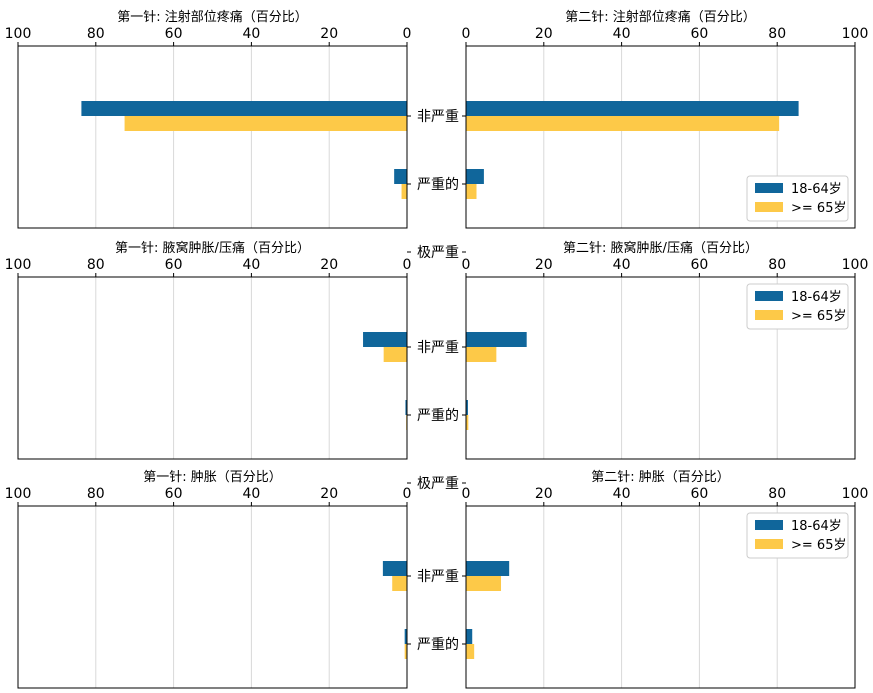 The image size is (873, 693). Describe the element at coordinates (660, 17) in the screenshot. I see `chart-title: 第二针: 注射部位疼痛（百分比）` at that location.